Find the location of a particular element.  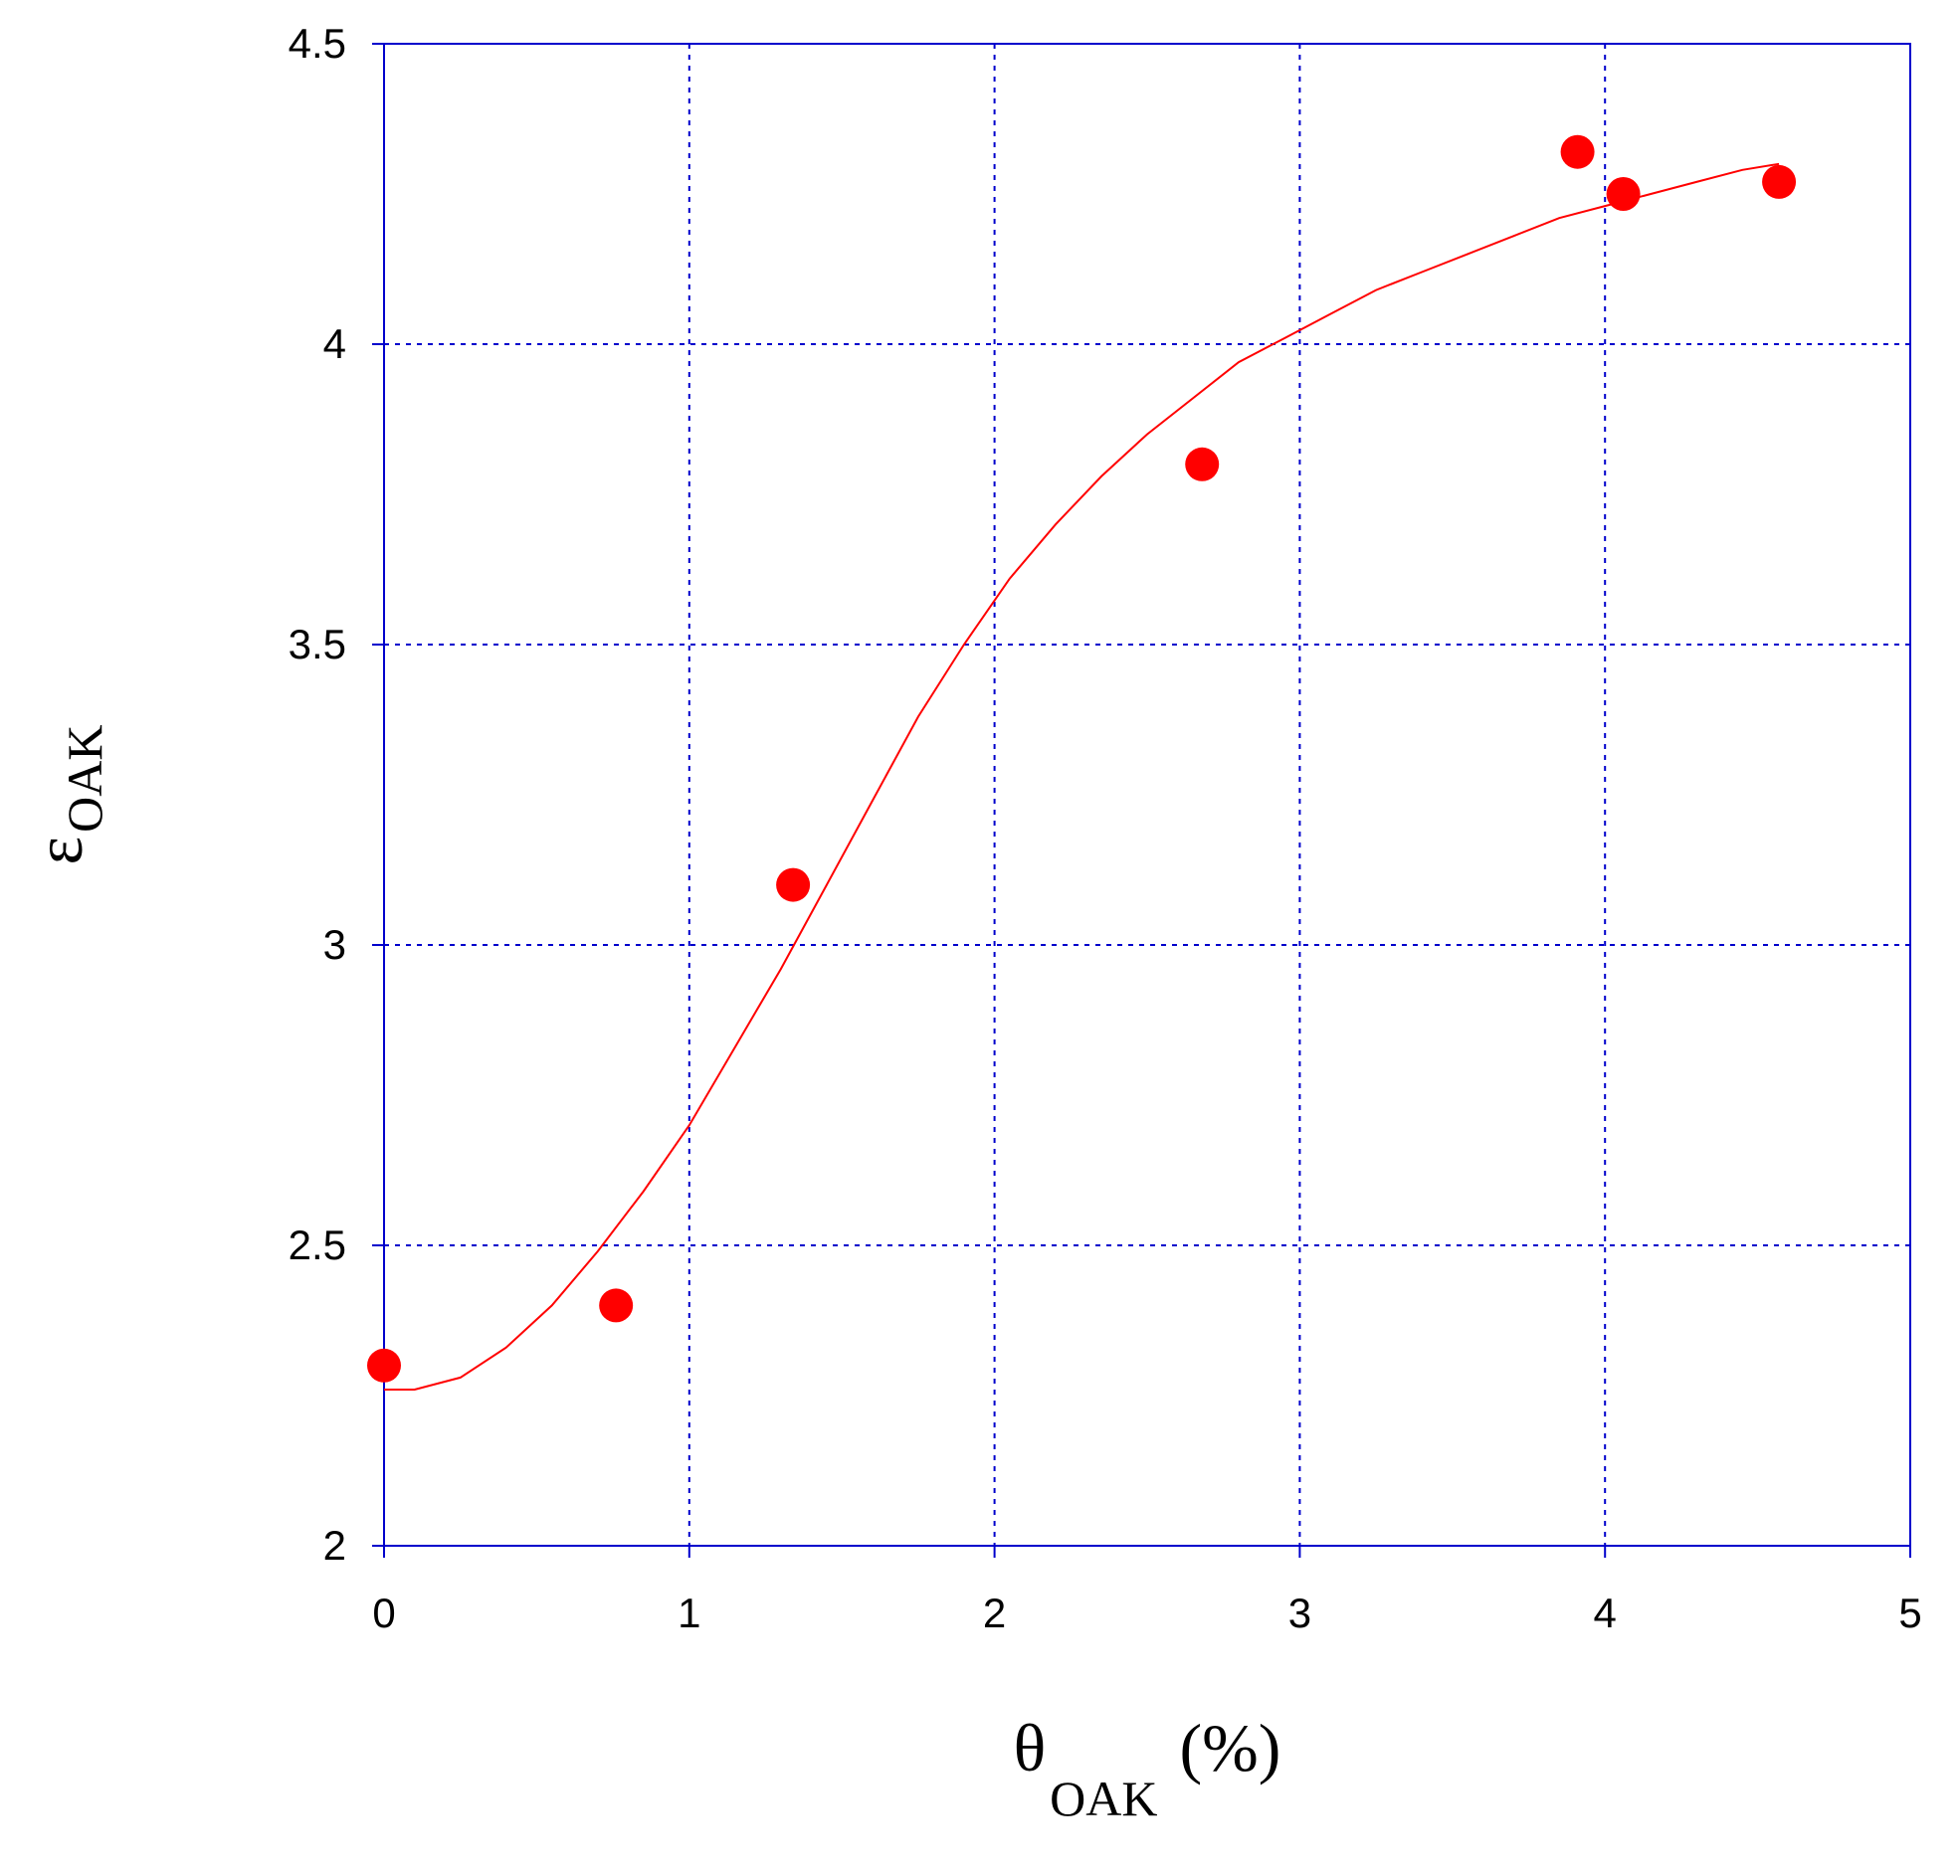

y-tick-label: 3 is located at coordinates (334, 944).